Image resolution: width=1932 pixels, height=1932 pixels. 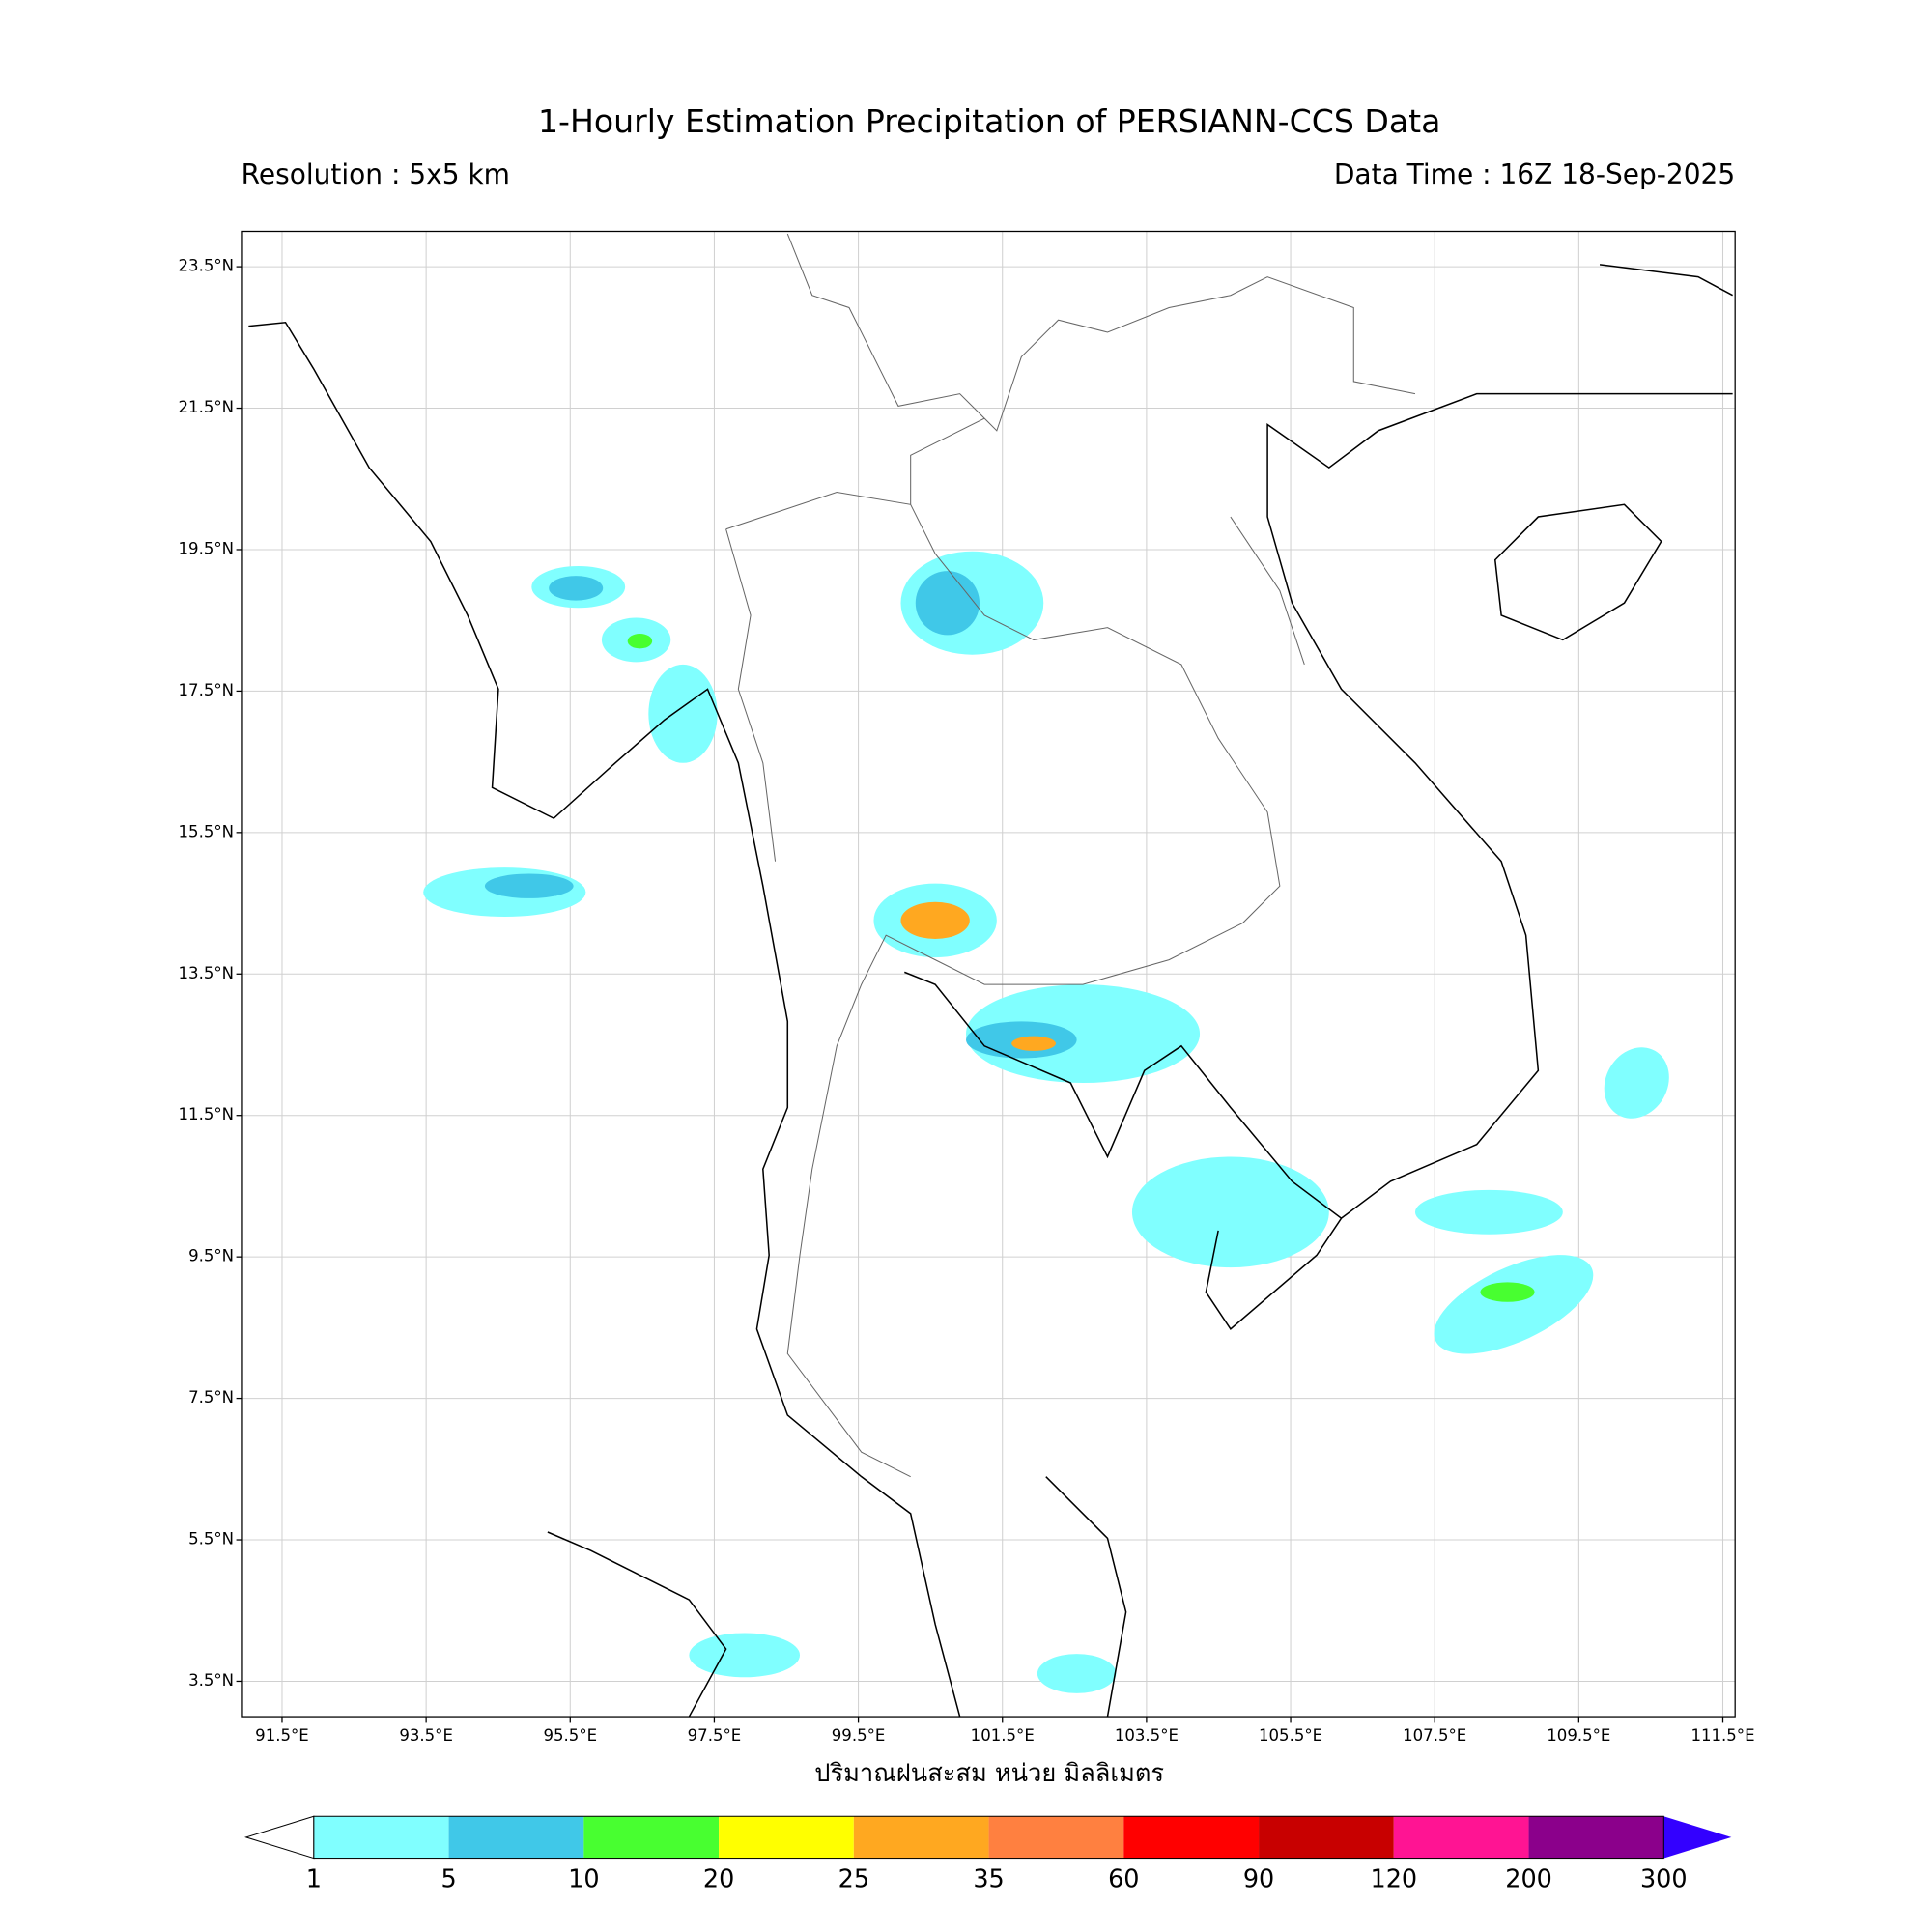 What do you see at coordinates (282, 1735) in the screenshot?
I see `x-tick-label: 91.5°E` at bounding box center [282, 1735].